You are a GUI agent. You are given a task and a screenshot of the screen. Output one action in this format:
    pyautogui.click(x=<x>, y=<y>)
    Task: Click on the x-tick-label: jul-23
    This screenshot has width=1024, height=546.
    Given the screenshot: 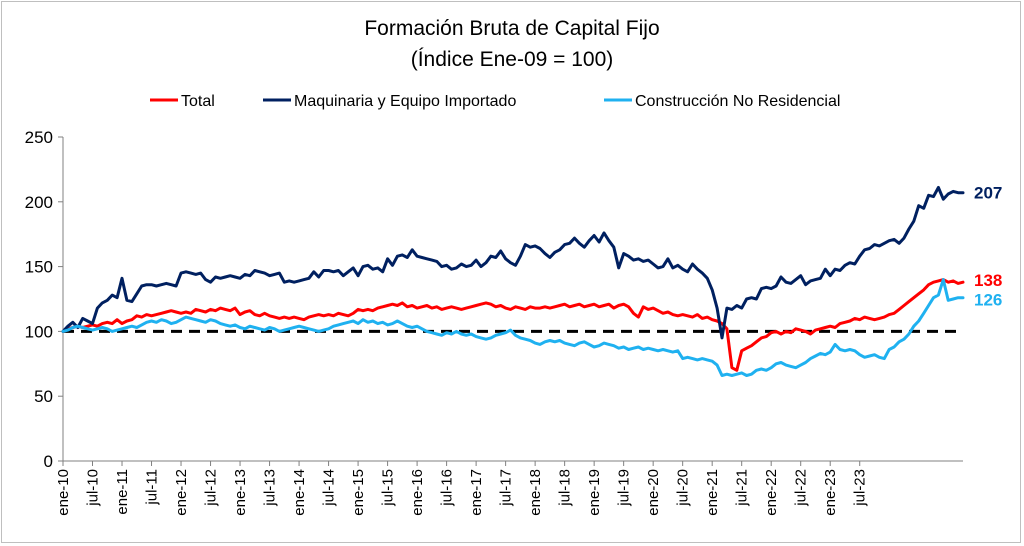 What is the action you would take?
    pyautogui.click(x=860, y=488)
    